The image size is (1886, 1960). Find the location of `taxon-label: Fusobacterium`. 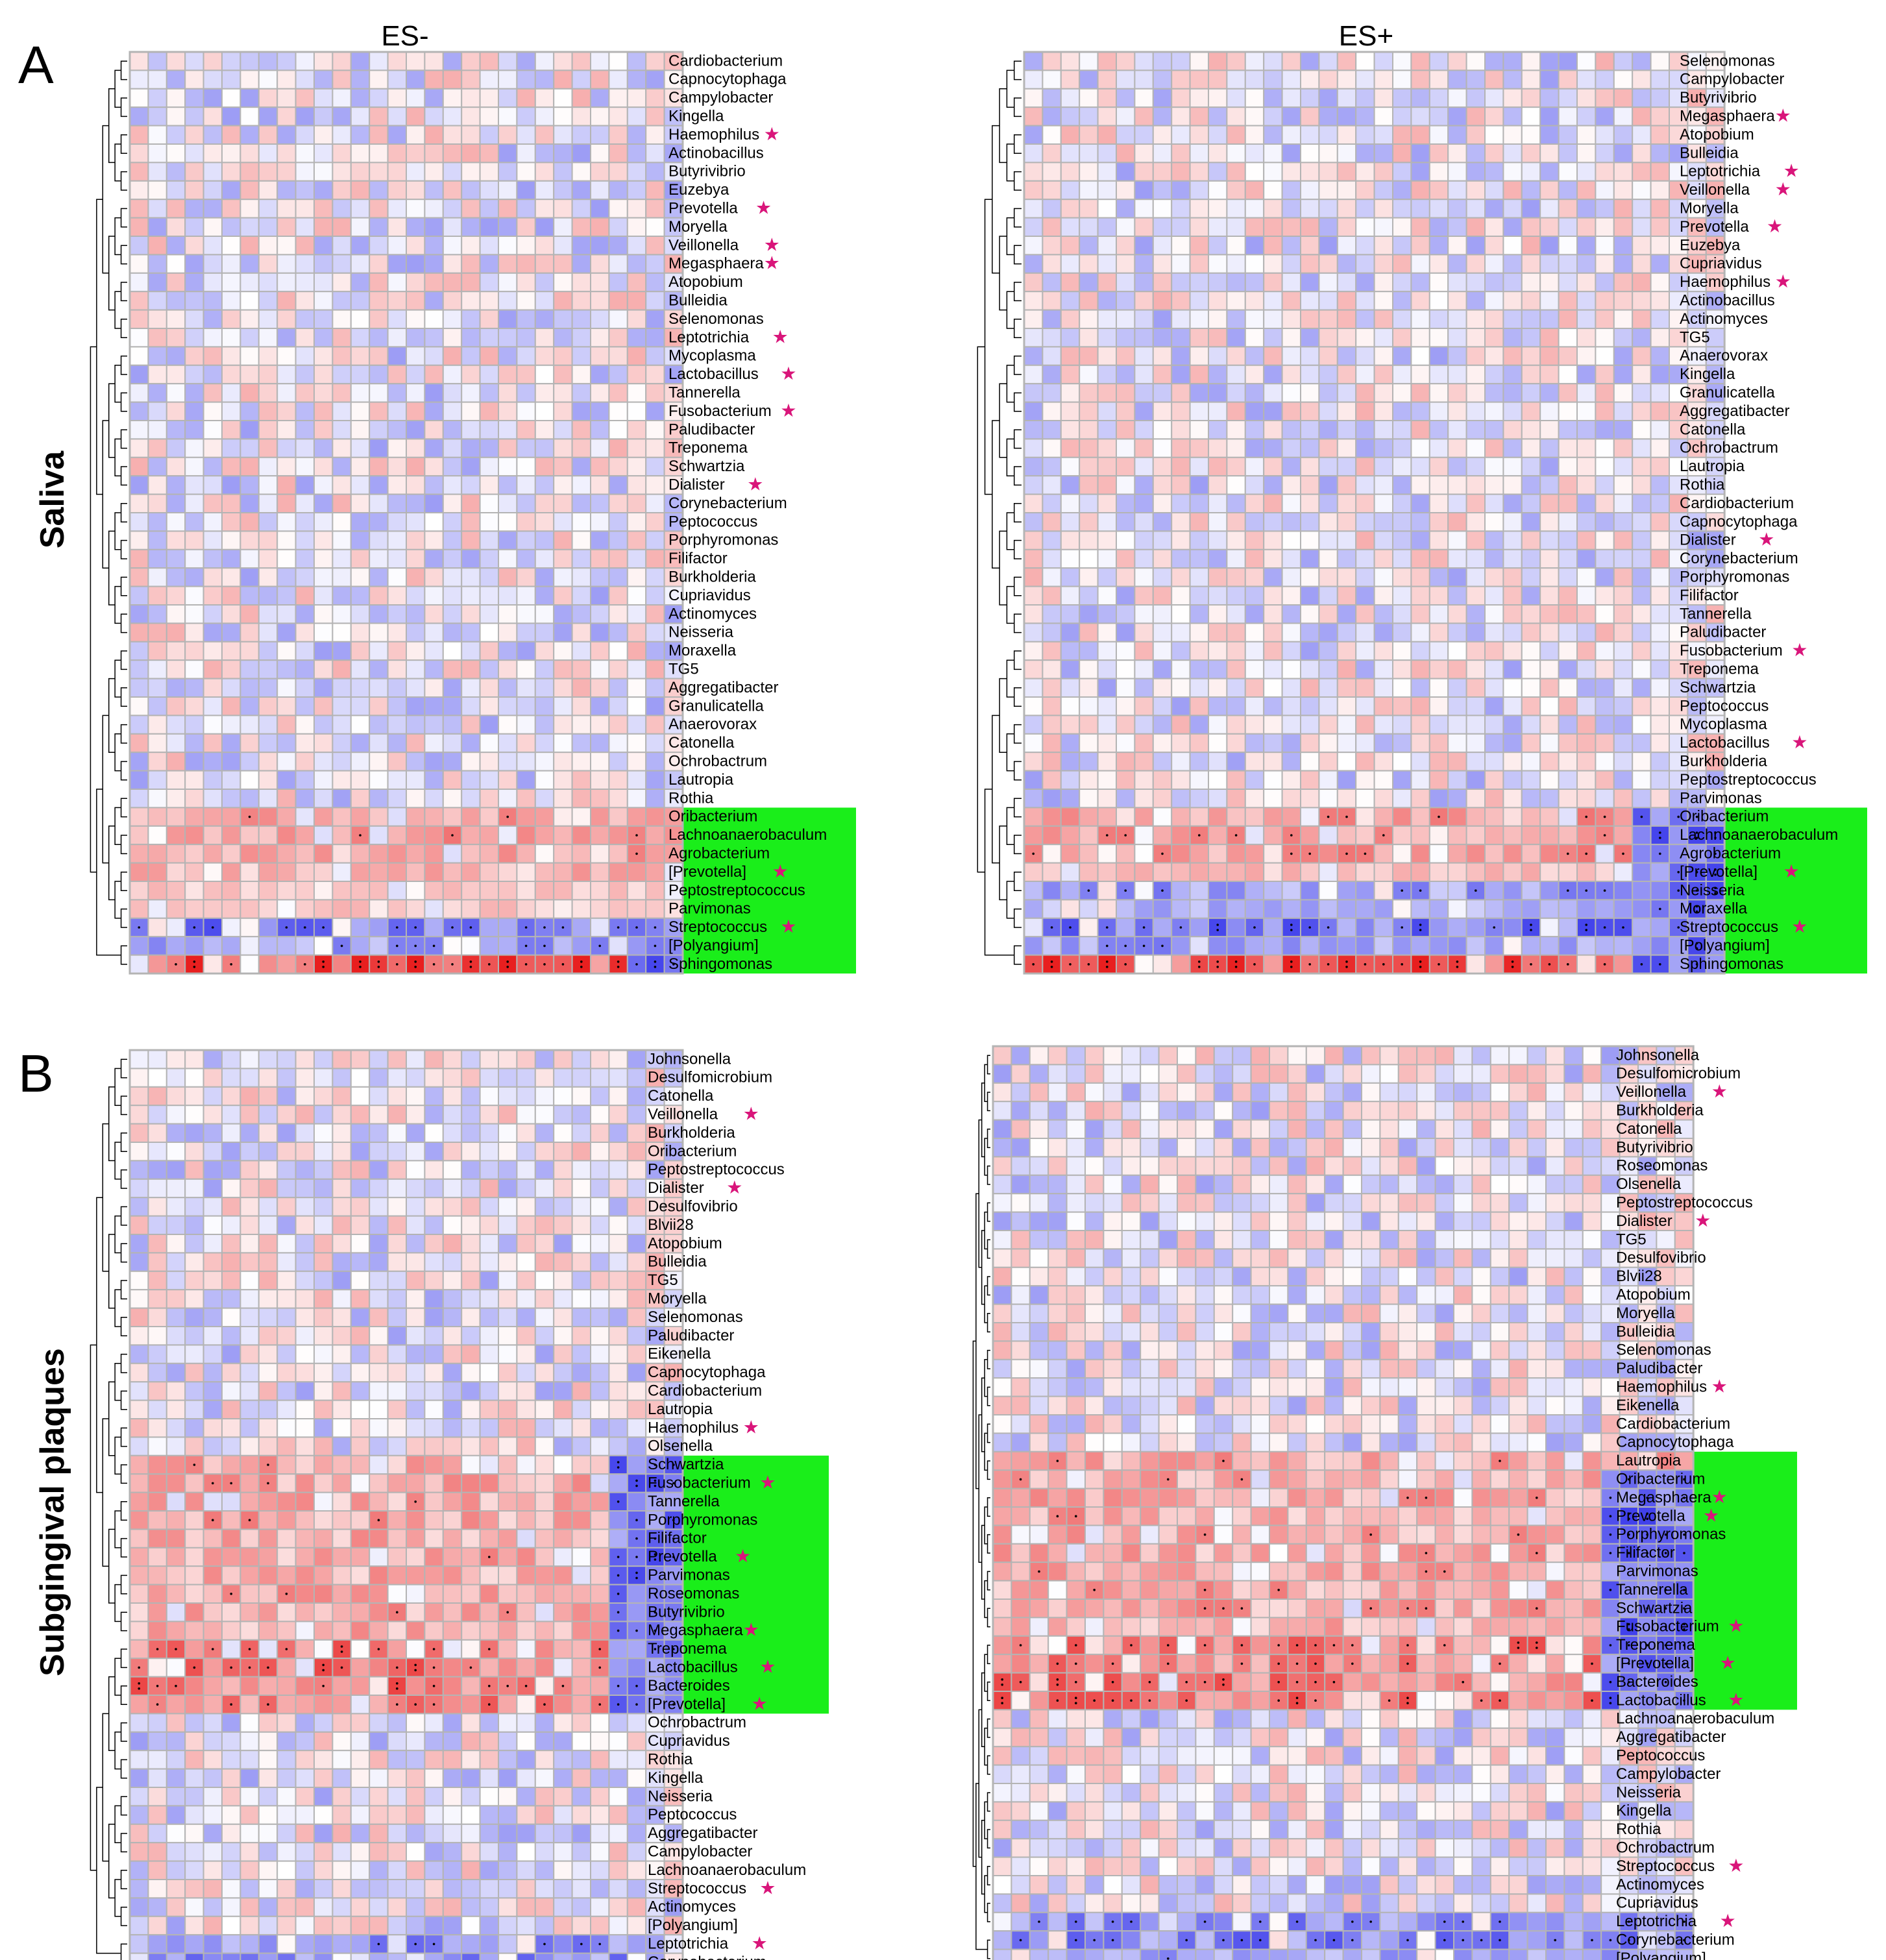

taxon-label: Fusobacterium is located at coordinates (720, 411).